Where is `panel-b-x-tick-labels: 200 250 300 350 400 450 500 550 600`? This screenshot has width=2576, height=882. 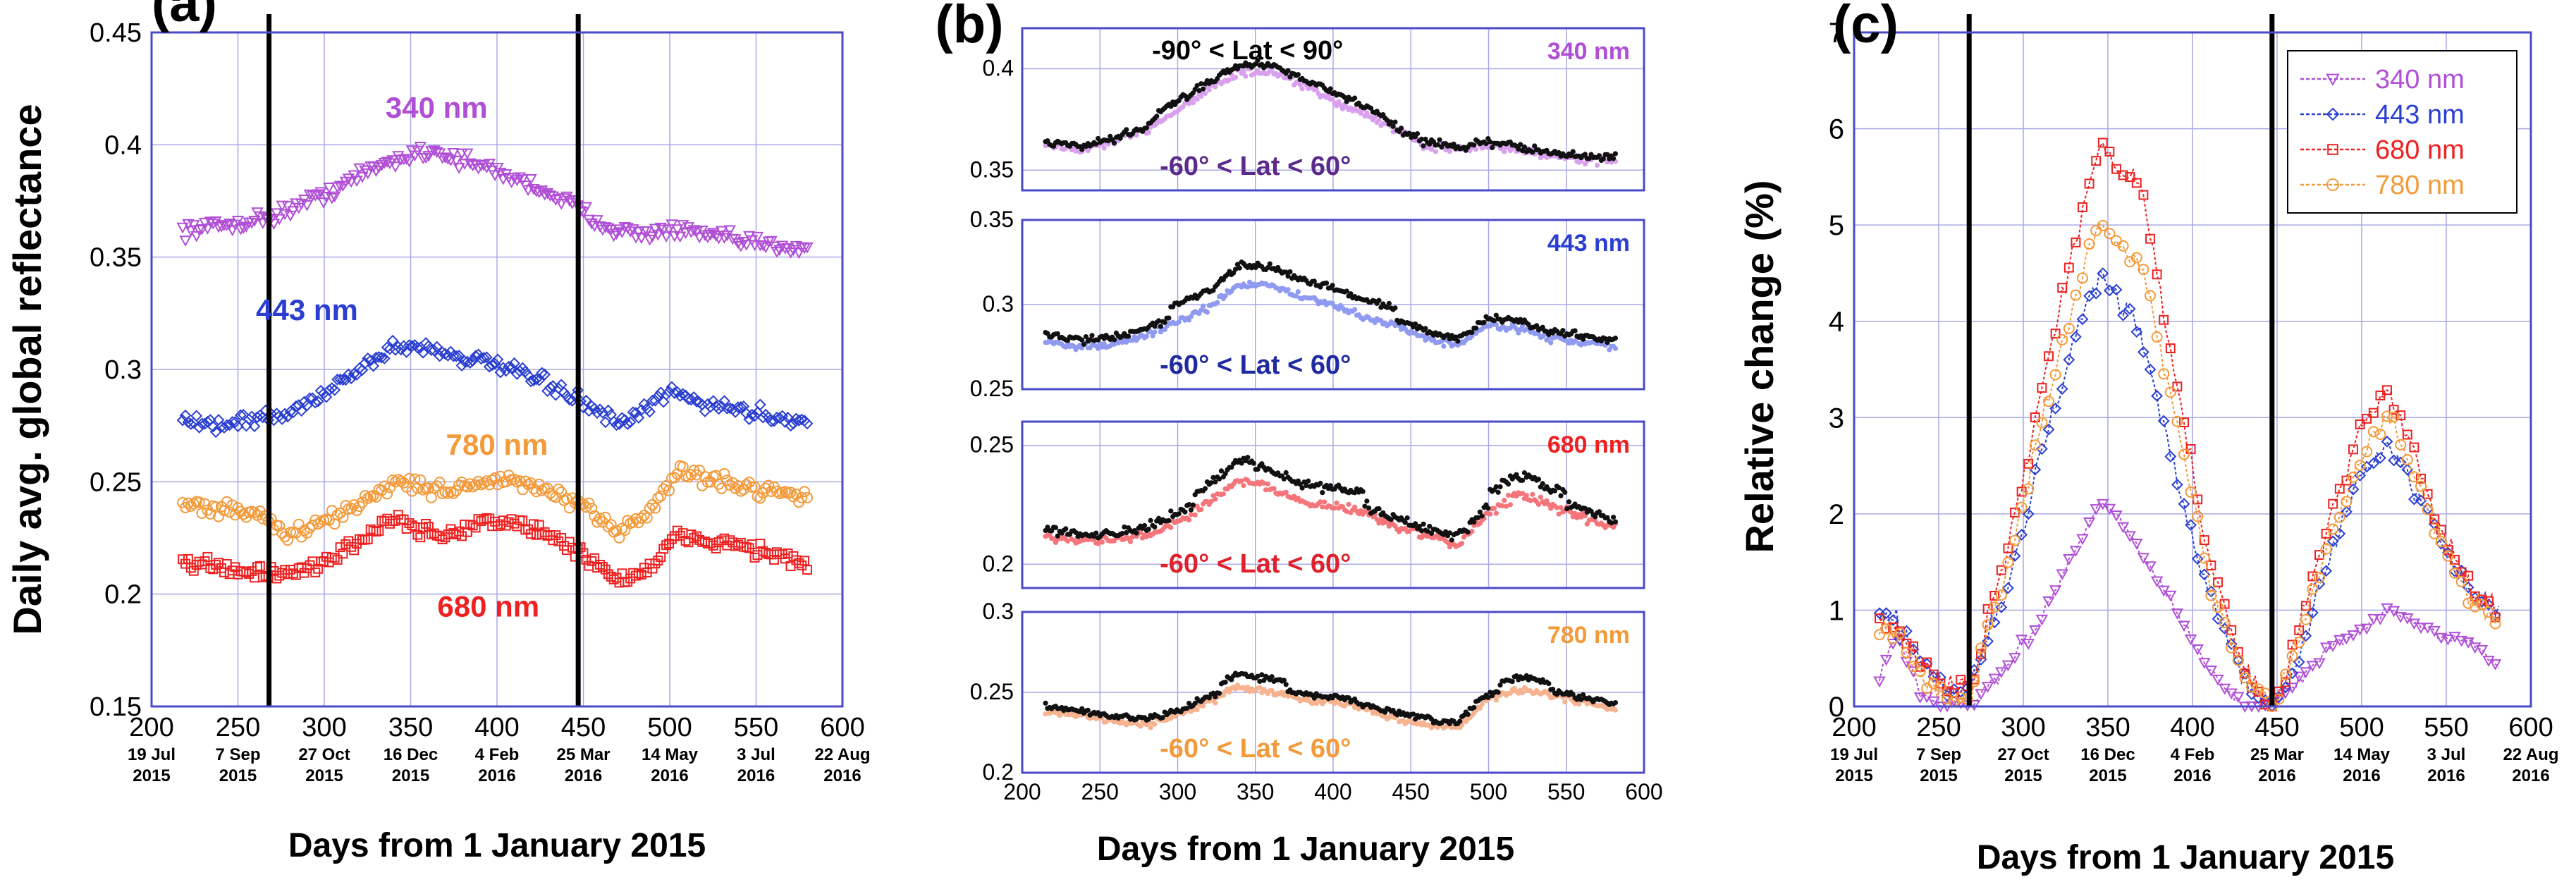
panel-b-x-tick-labels: 200 250 300 350 400 450 500 550 600 is located at coordinates (1332, 791).